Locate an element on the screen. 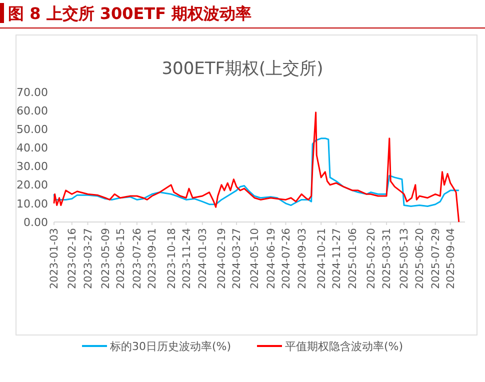 This screenshot has width=485, height=382. x-tick-label: 2024-01-03 is located at coordinates (203, 259).